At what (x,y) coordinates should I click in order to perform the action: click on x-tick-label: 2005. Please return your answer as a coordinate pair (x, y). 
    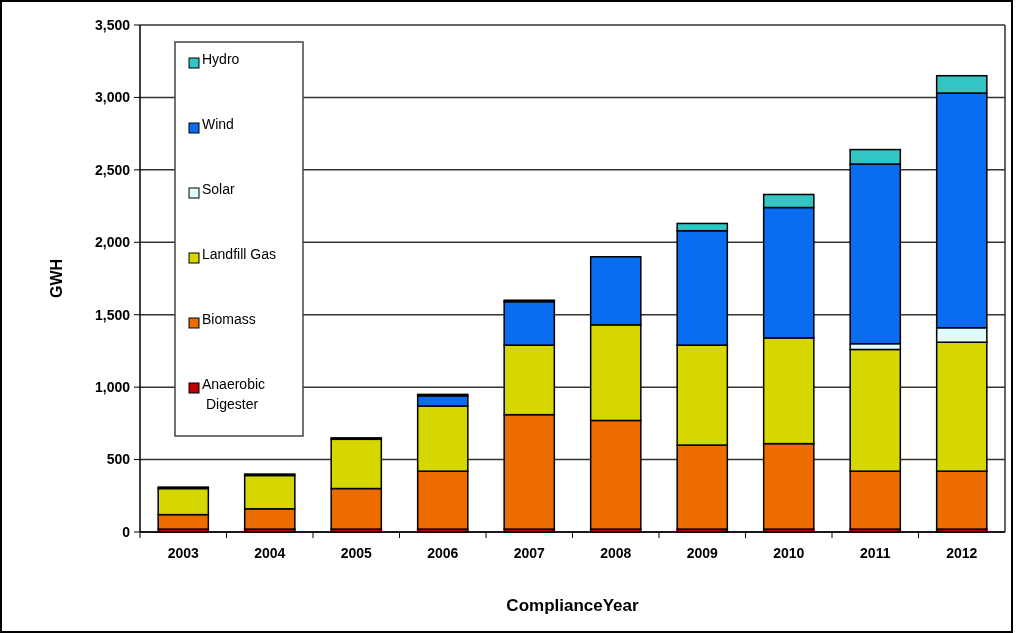
    Looking at the image, I should click on (356, 553).